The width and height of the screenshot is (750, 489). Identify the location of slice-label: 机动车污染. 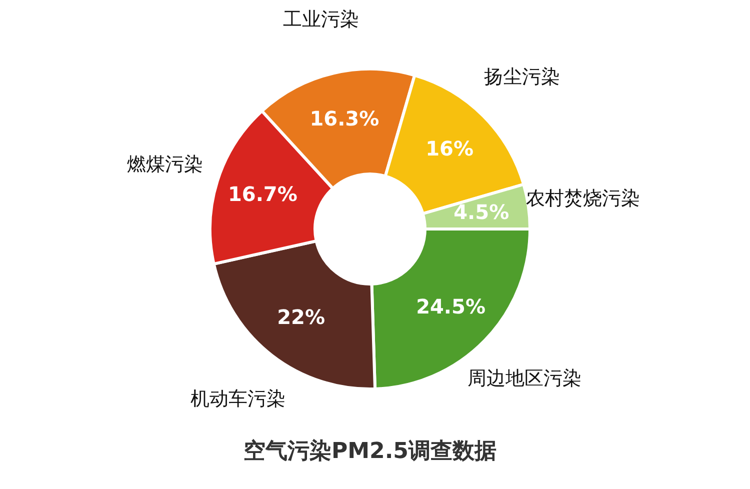
(238, 399).